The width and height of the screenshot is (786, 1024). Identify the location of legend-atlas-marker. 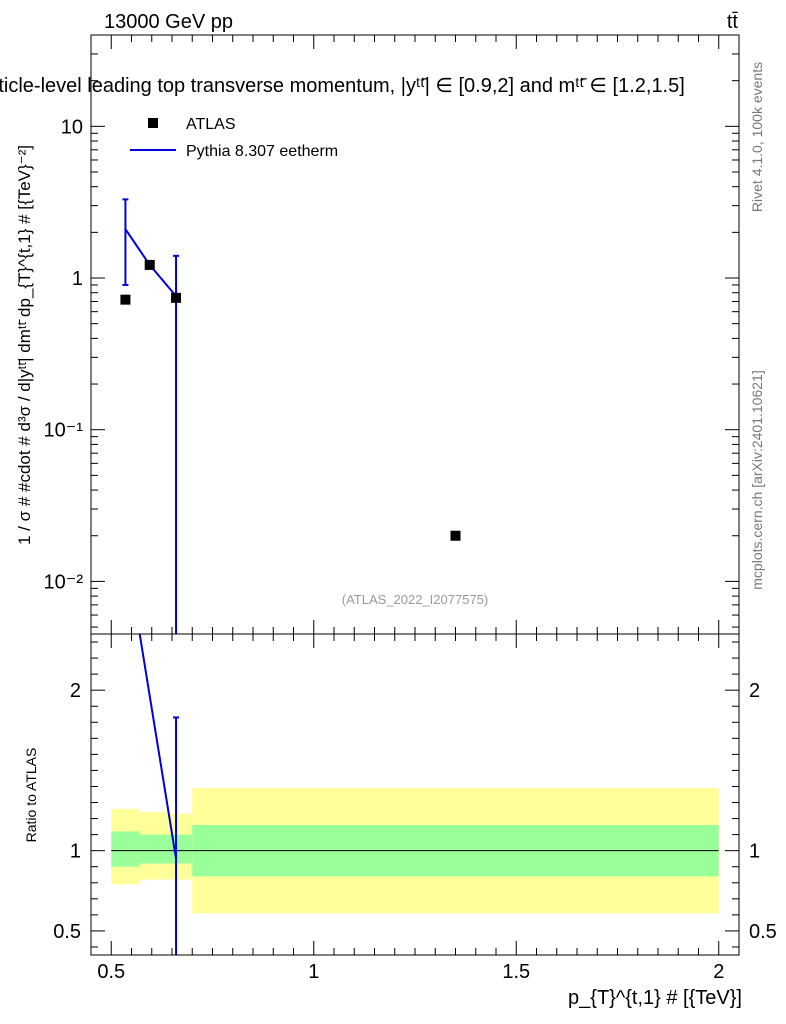
(153, 123).